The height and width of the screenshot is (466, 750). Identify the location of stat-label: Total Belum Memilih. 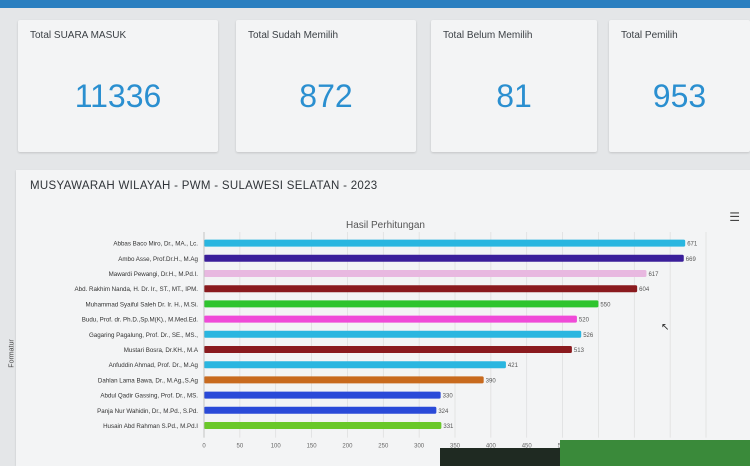
(488, 35).